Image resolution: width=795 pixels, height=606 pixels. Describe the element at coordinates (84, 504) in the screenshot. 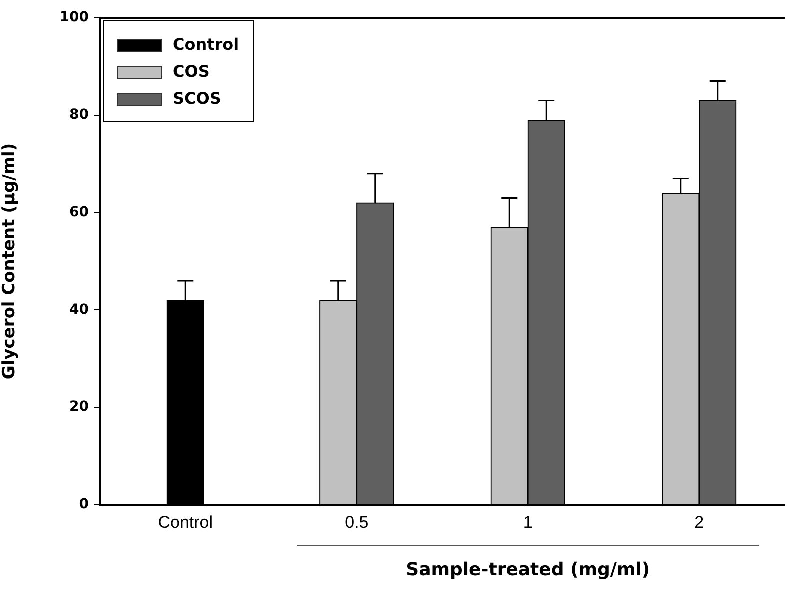

I see `y-tick-label: 0` at that location.